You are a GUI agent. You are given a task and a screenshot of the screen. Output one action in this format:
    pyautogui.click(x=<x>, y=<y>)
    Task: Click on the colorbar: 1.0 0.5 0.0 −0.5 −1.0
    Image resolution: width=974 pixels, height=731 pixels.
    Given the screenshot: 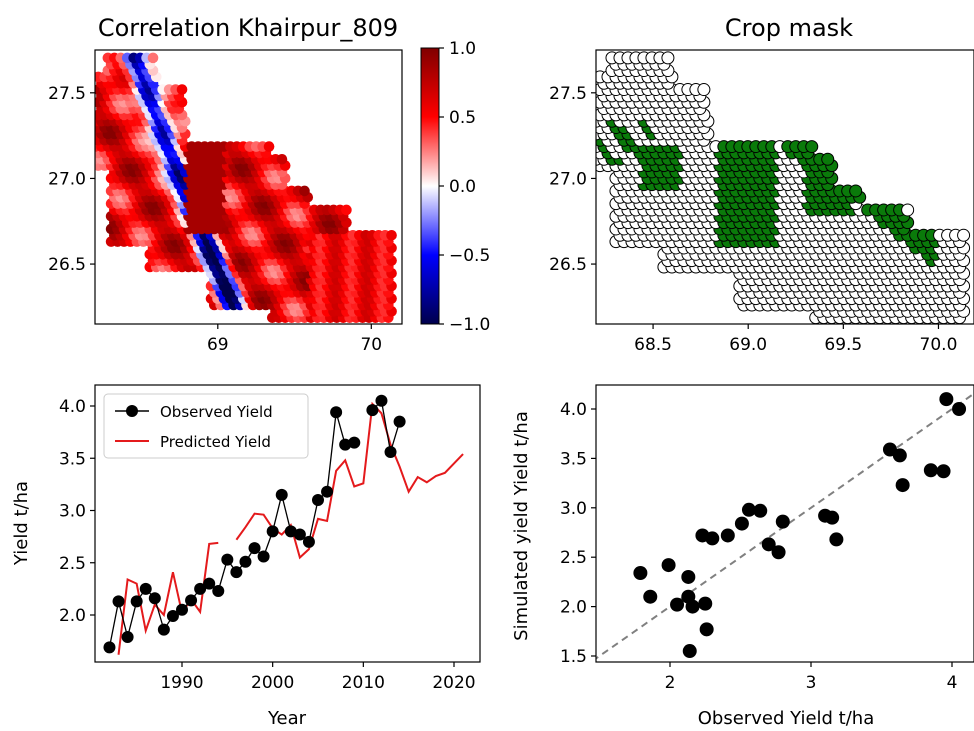 What is the action you would take?
    pyautogui.click(x=455, y=187)
    